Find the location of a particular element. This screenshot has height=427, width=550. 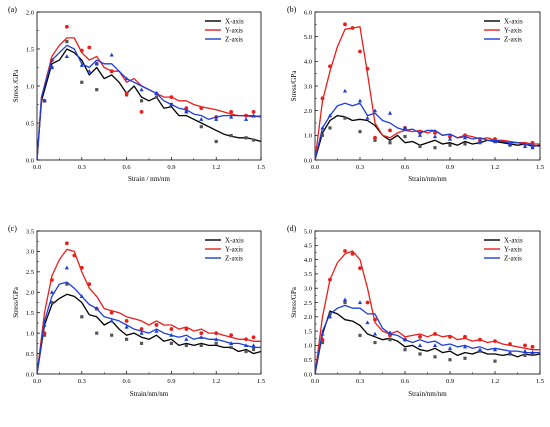

series-line-y-axis is located at coordinates (427, 93).